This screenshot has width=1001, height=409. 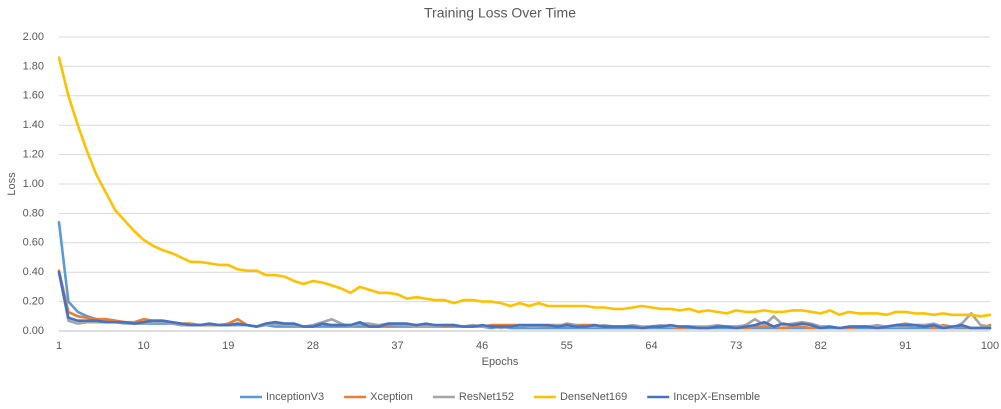 I want to click on y-tick-label: 1.20, so click(x=33, y=155).